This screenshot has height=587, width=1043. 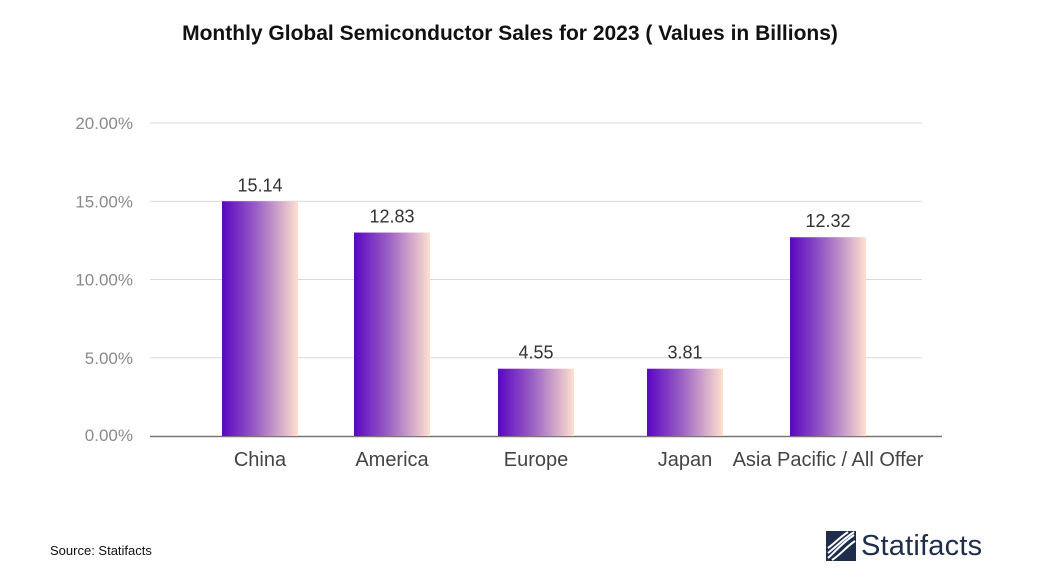 What do you see at coordinates (685, 402) in the screenshot?
I see `bar-japan` at bounding box center [685, 402].